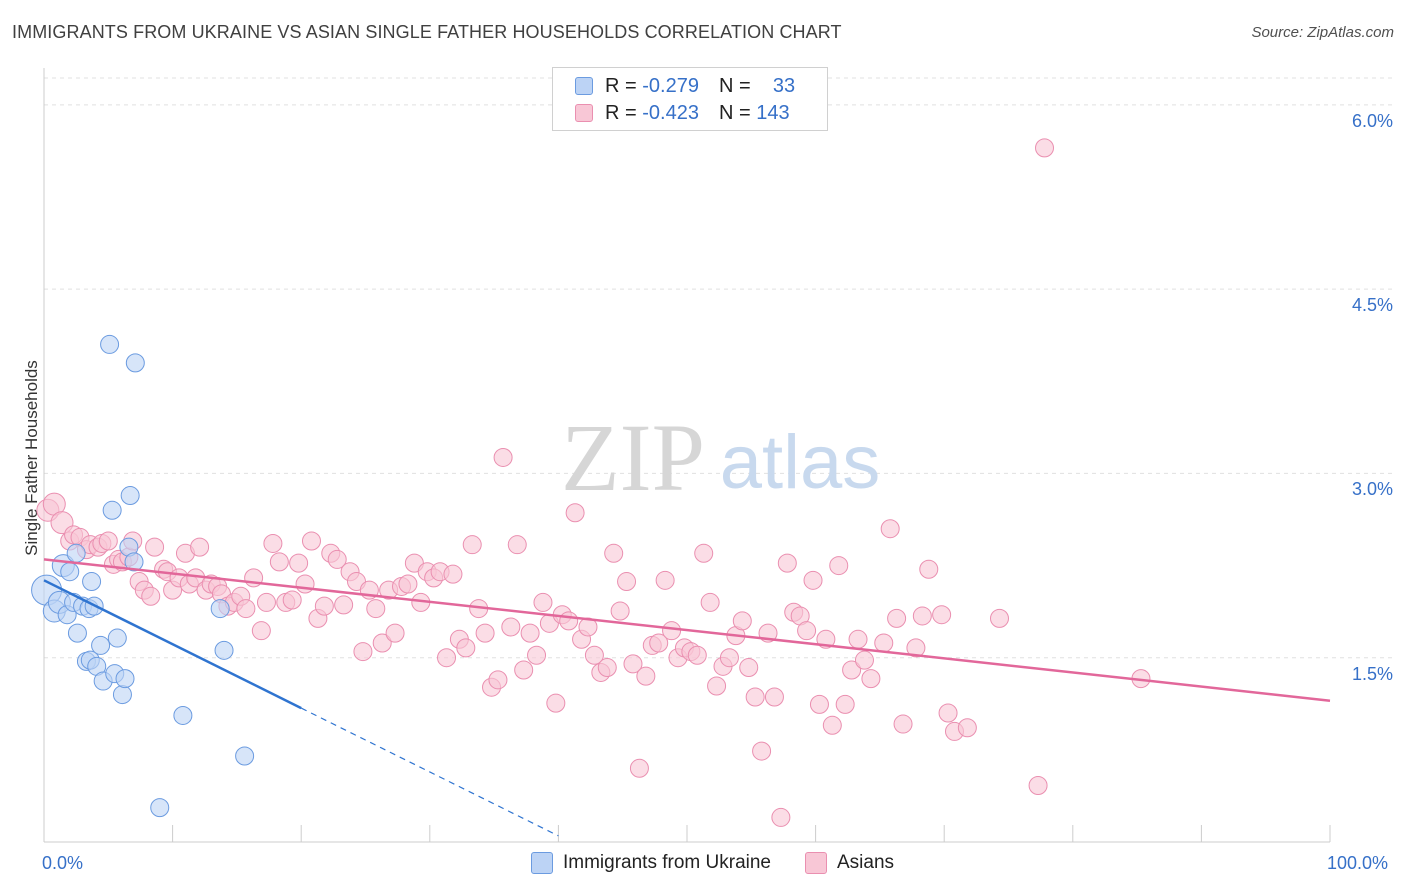 The height and width of the screenshot is (892, 1406). Describe the element at coordinates (849, 863) in the screenshot. I see `legend-item-asians: Asians` at that location.